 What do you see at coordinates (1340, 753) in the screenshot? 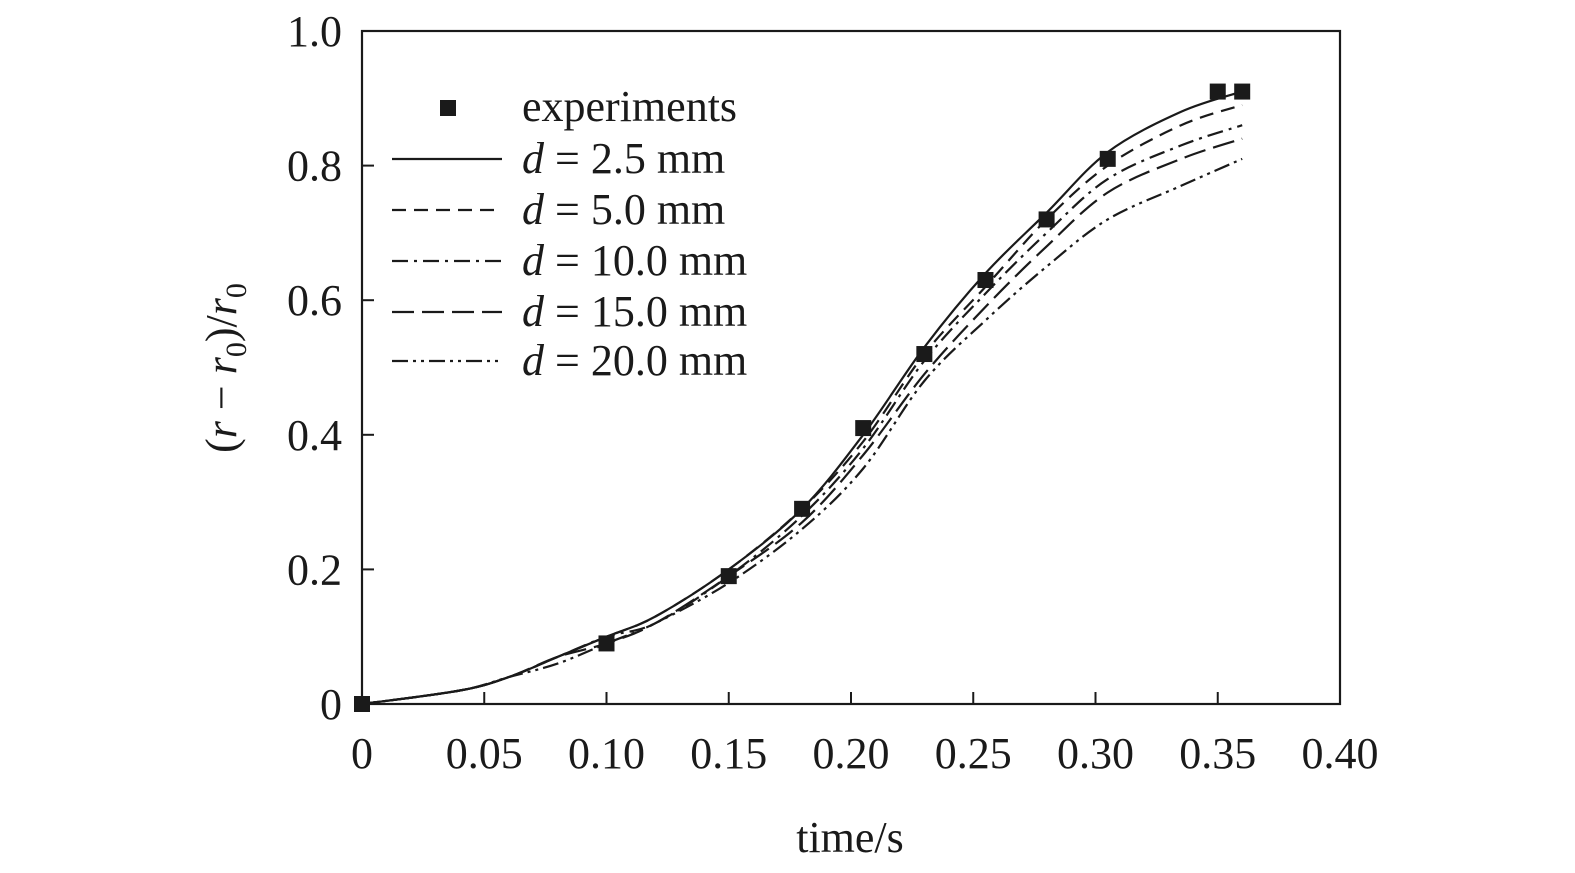
I see `x-tick-label: 0.40` at bounding box center [1340, 753].